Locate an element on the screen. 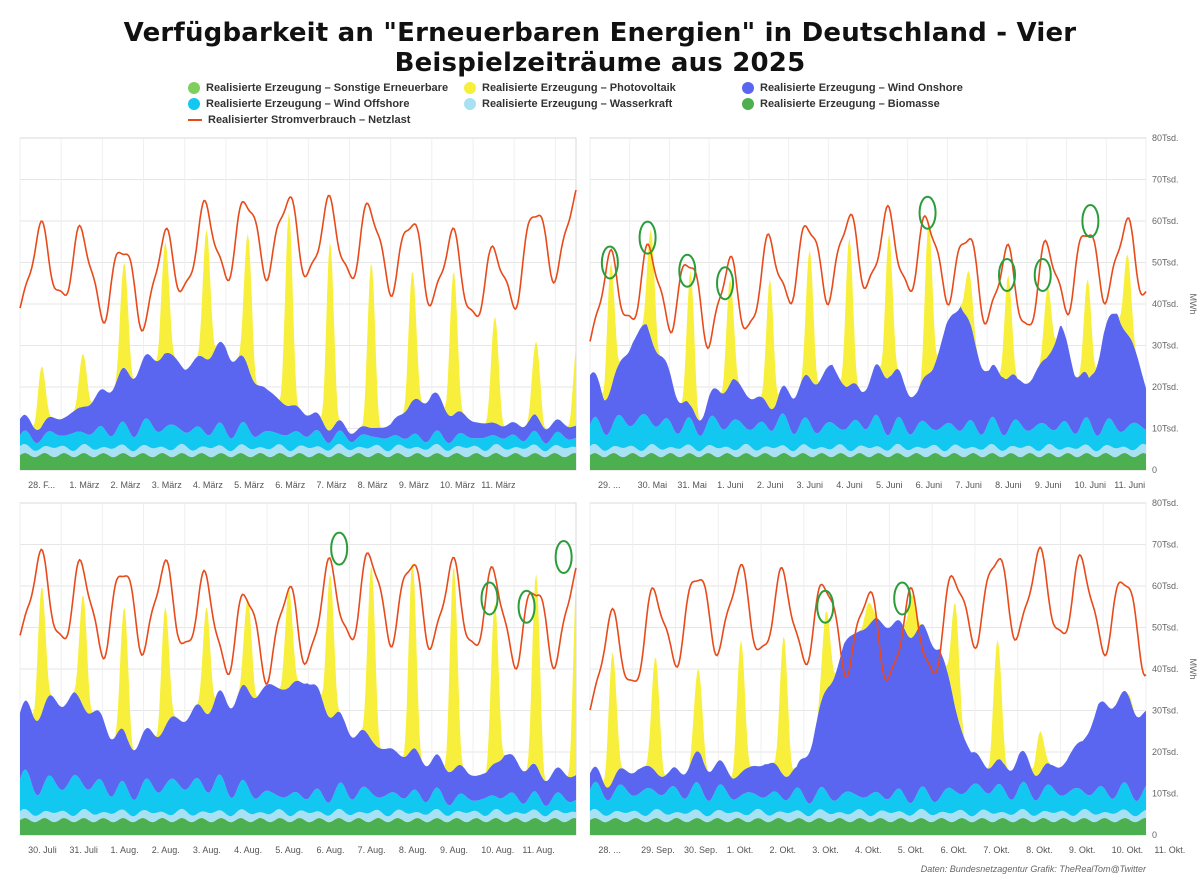 This screenshot has width=1200, height=885. x-tick-label: 9. Okt. is located at coordinates (1082, 850).